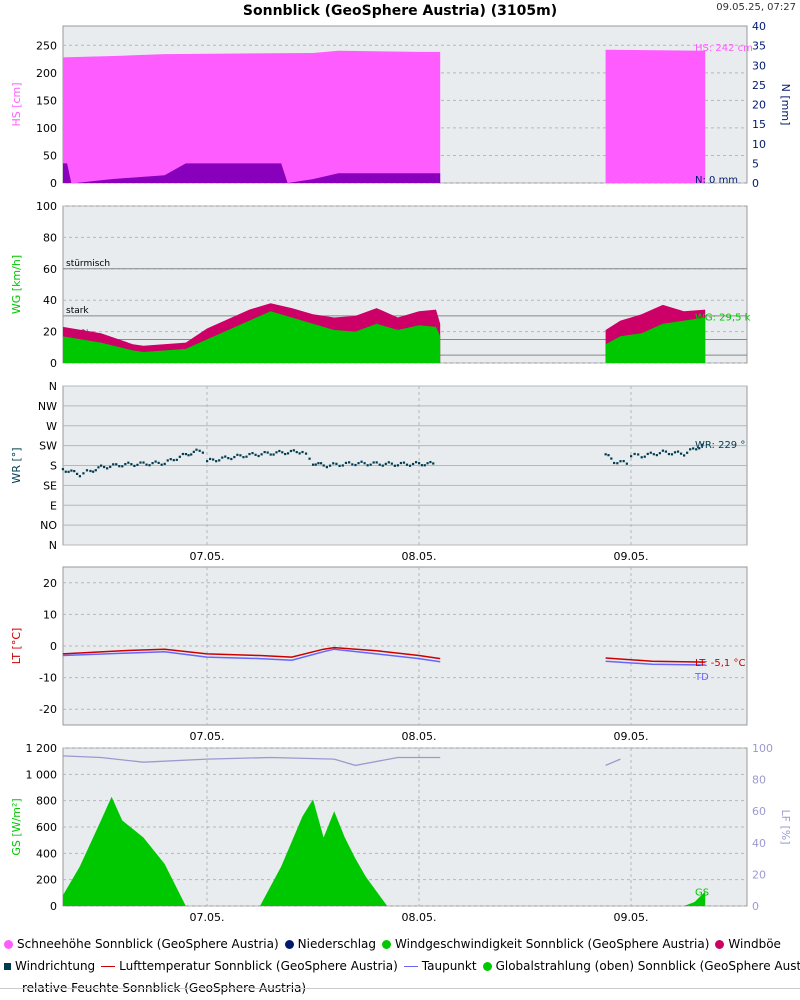 Image resolution: width=800 pixels, height=1000 pixels. I want to click on winddir-points, so click(382, 460).